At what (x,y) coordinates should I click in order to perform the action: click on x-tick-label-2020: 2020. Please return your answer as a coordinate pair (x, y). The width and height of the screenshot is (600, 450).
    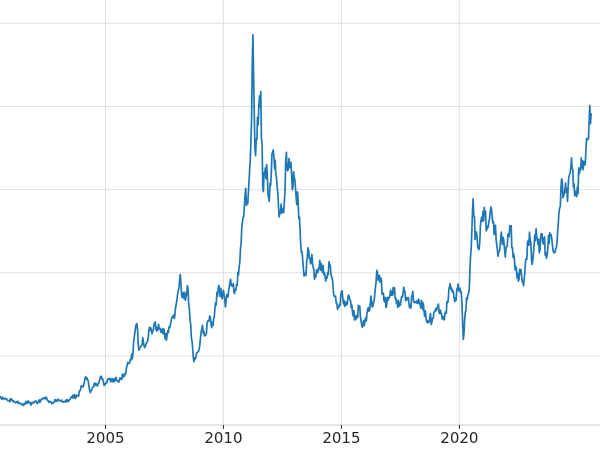
    Looking at the image, I should click on (459, 438).